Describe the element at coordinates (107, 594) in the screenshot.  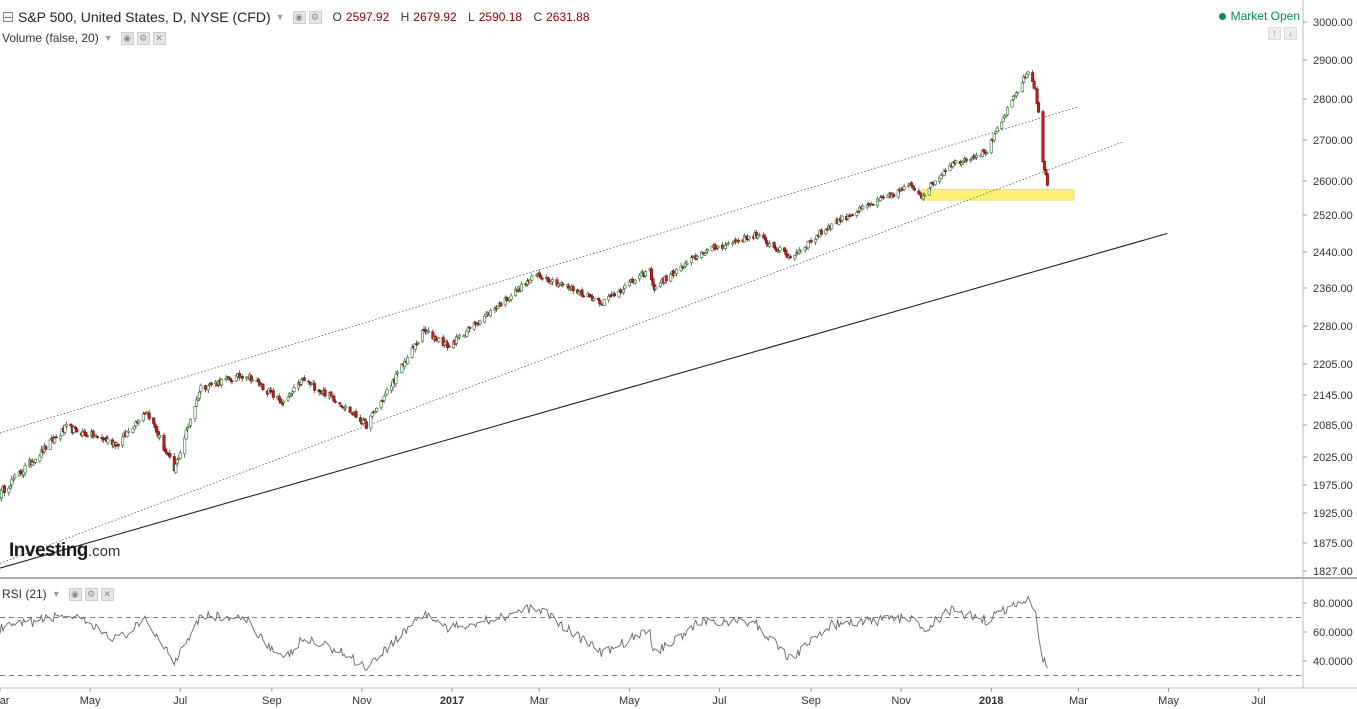
I see `close-icon: ✕` at that location.